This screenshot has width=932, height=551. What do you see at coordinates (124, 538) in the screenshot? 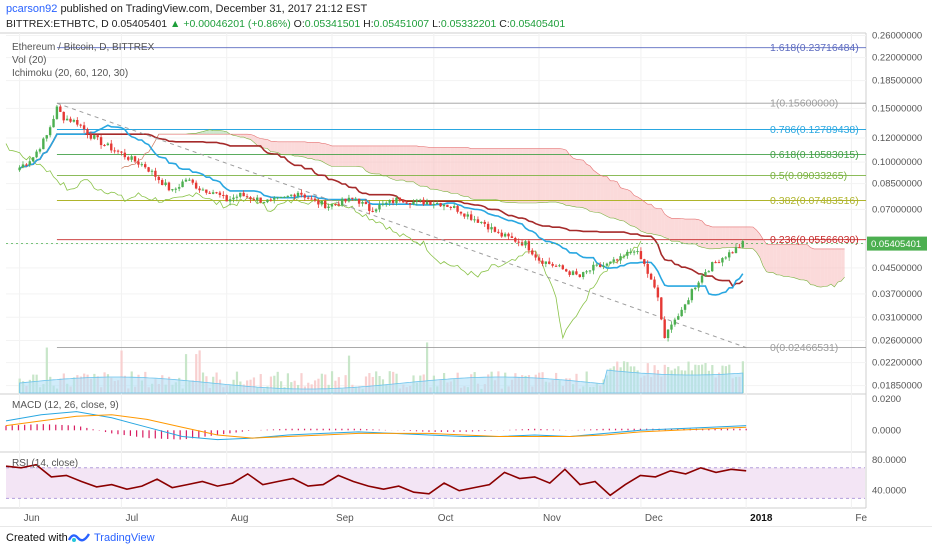
I see `tradingview-brand-link: TradingView` at bounding box center [124, 538].